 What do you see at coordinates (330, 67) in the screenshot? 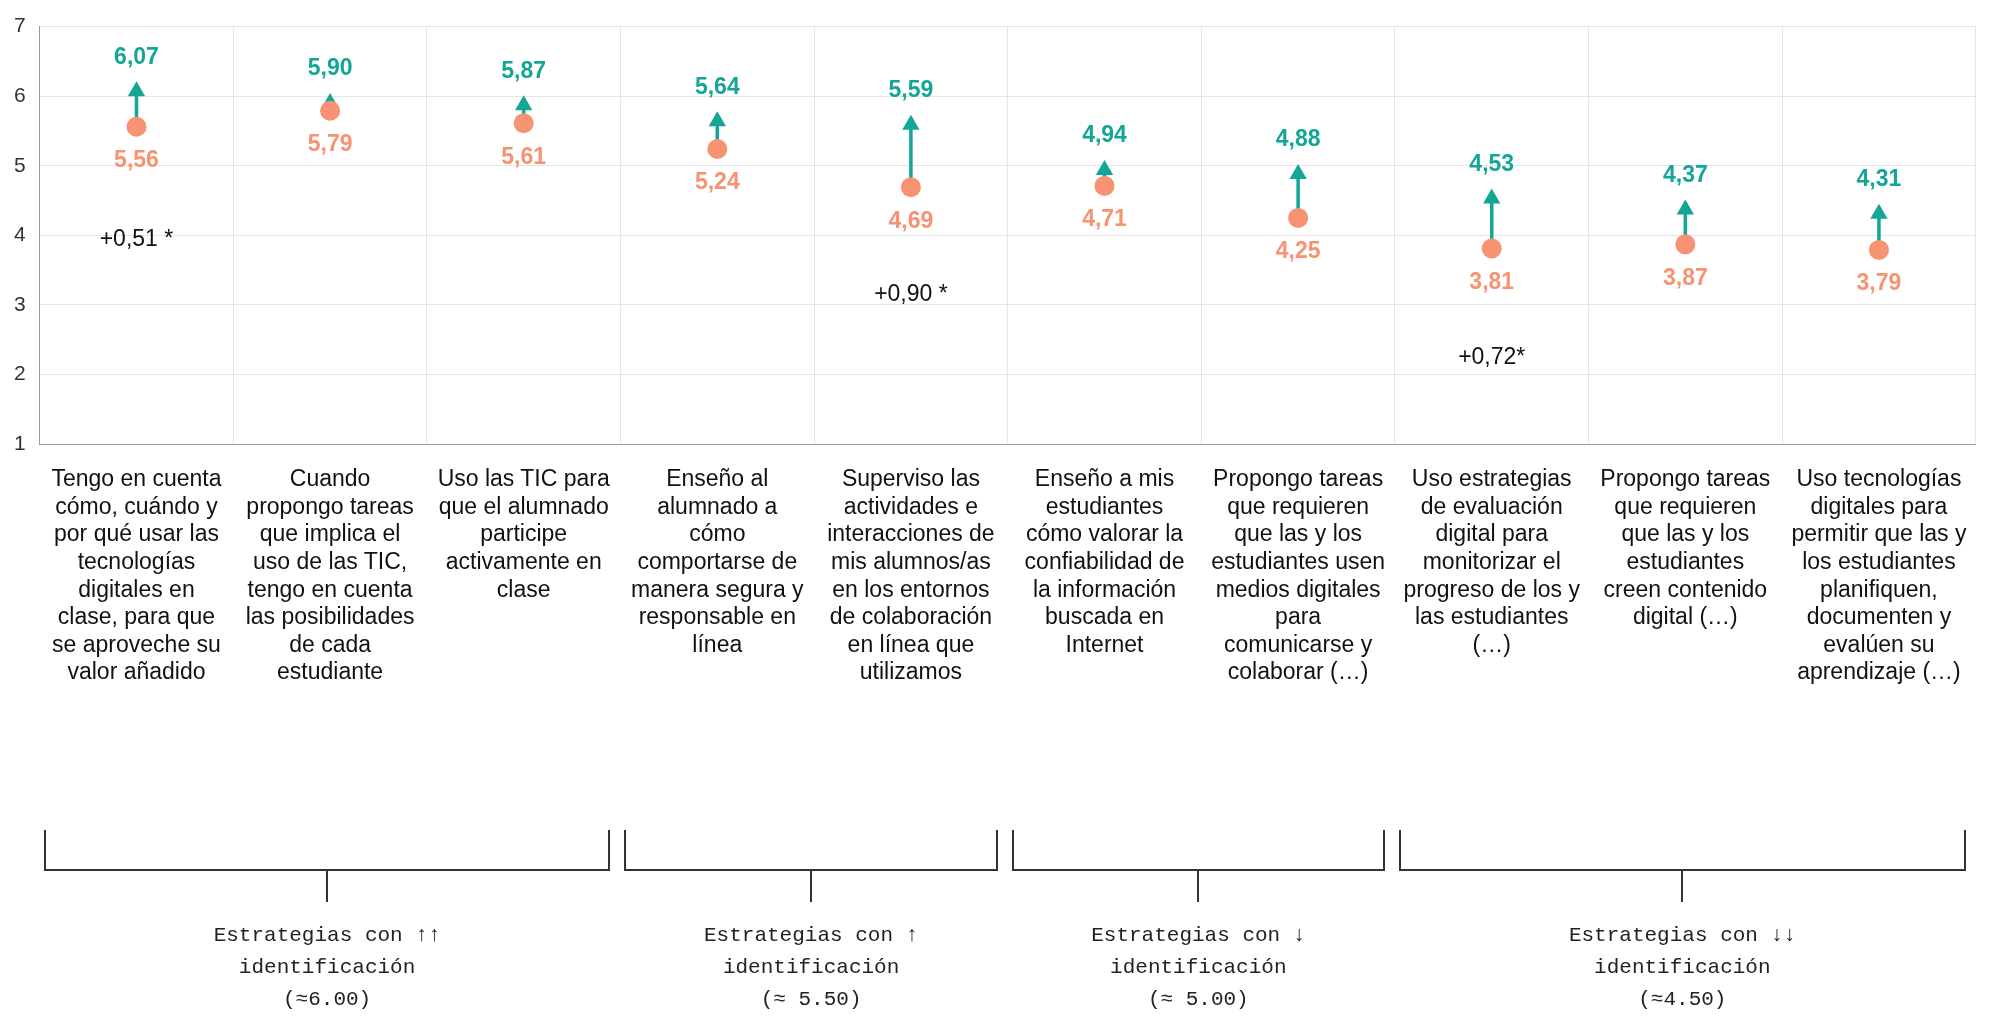
I see `data-label: 5,90` at bounding box center [330, 67].